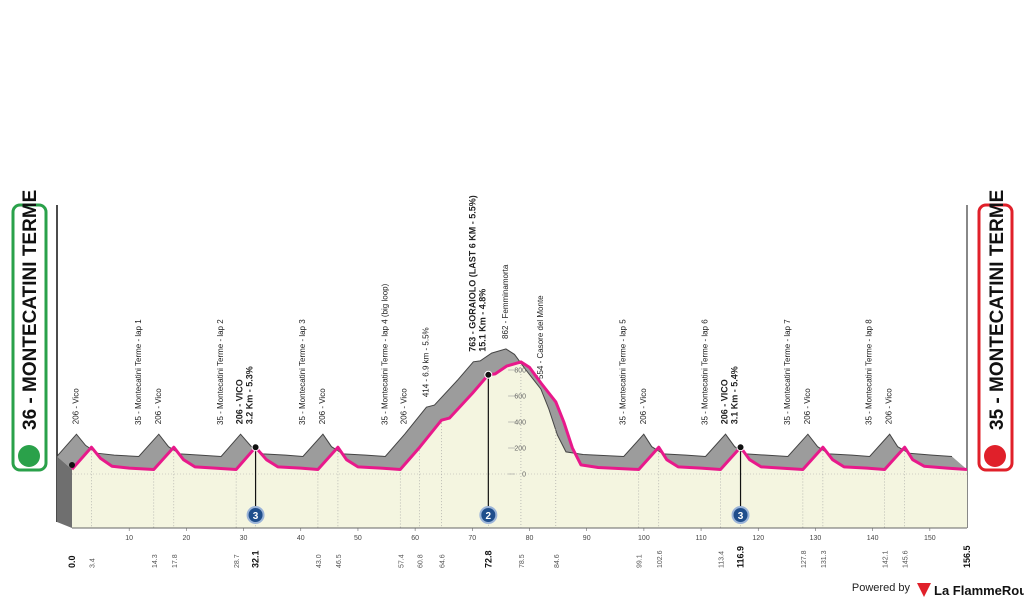  What do you see at coordinates (505, 301) in the screenshot?
I see `waypoint-label: 862 - Femminamorta` at bounding box center [505, 301].